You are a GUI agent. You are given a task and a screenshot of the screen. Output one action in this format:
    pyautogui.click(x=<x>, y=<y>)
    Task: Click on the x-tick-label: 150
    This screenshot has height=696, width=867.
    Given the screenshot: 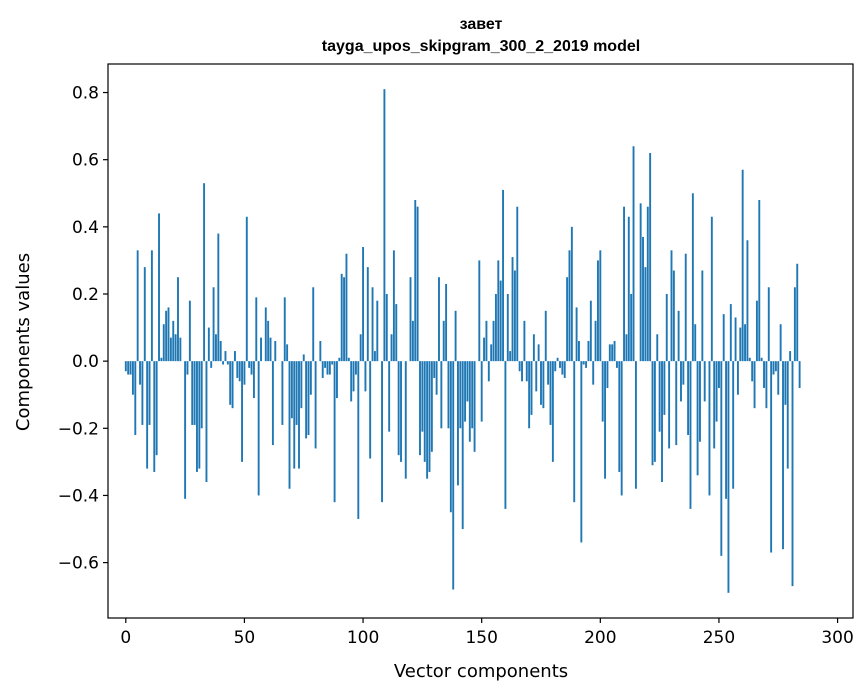 What is the action you would take?
    pyautogui.click(x=481, y=638)
    